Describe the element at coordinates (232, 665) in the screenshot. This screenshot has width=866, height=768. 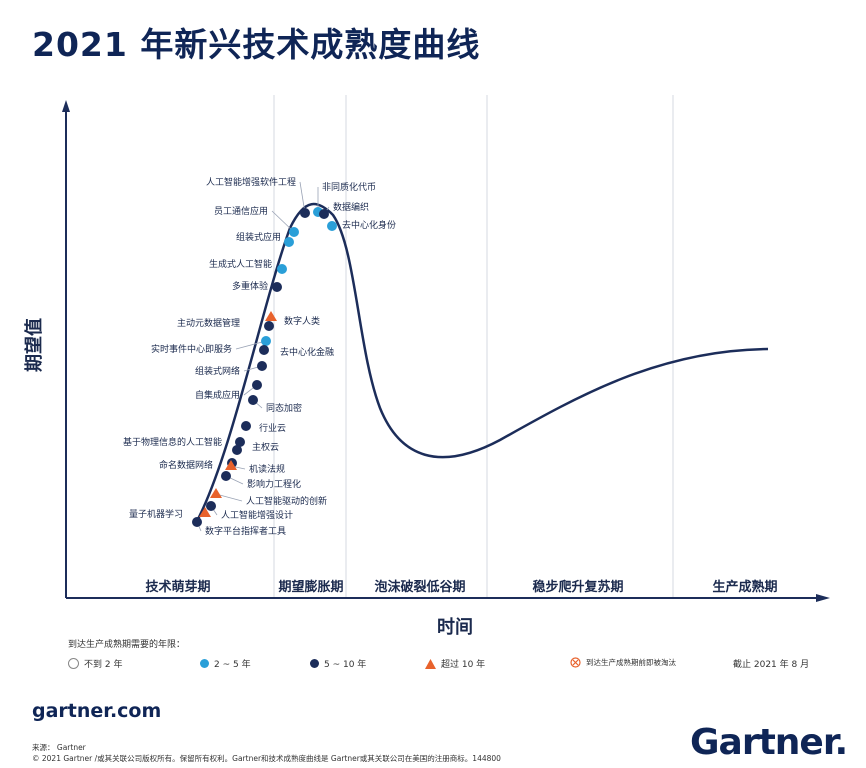
I see `legend-label: 2 ~ 5 年` at that location.